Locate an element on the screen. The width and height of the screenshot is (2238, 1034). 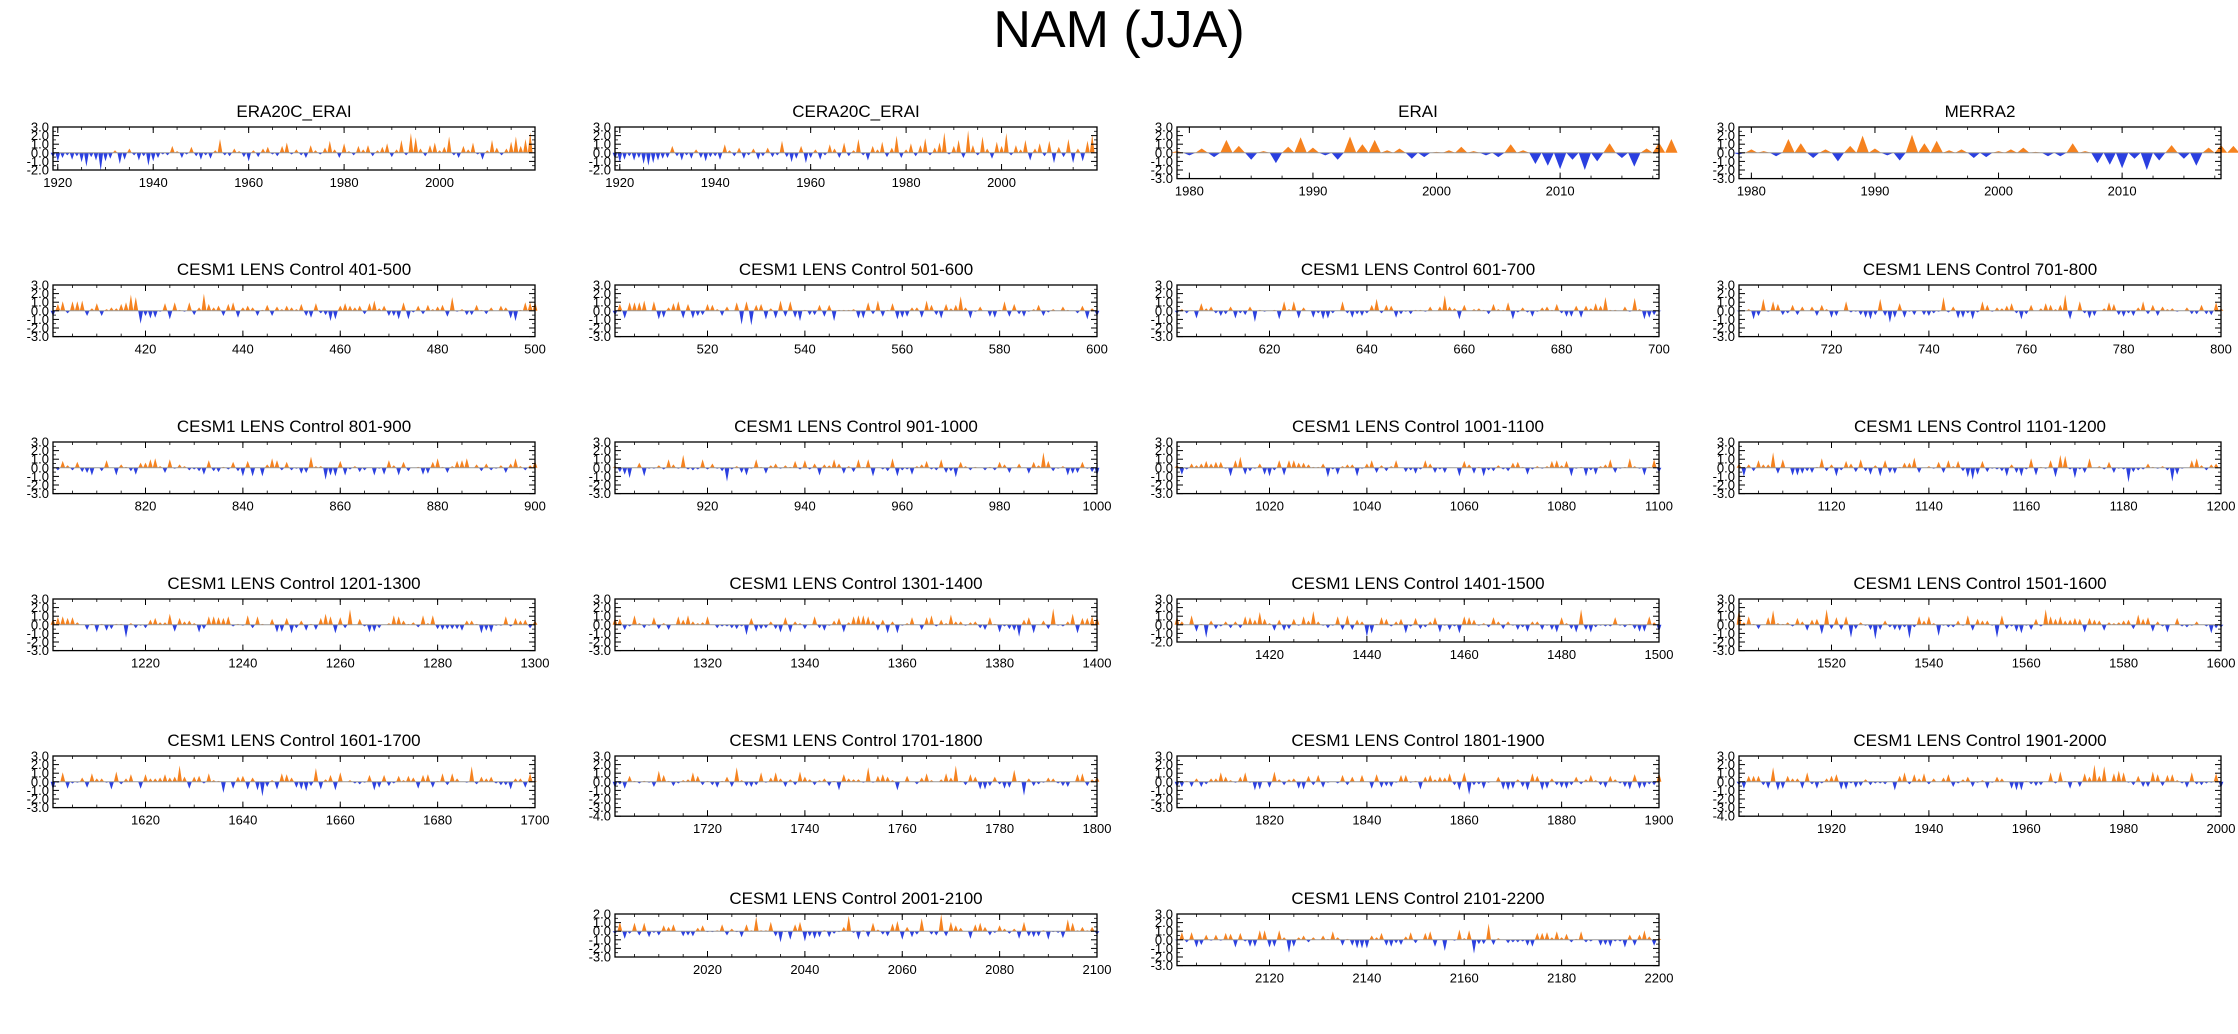
x-tick-label: 1660 is located at coordinates (340, 820).